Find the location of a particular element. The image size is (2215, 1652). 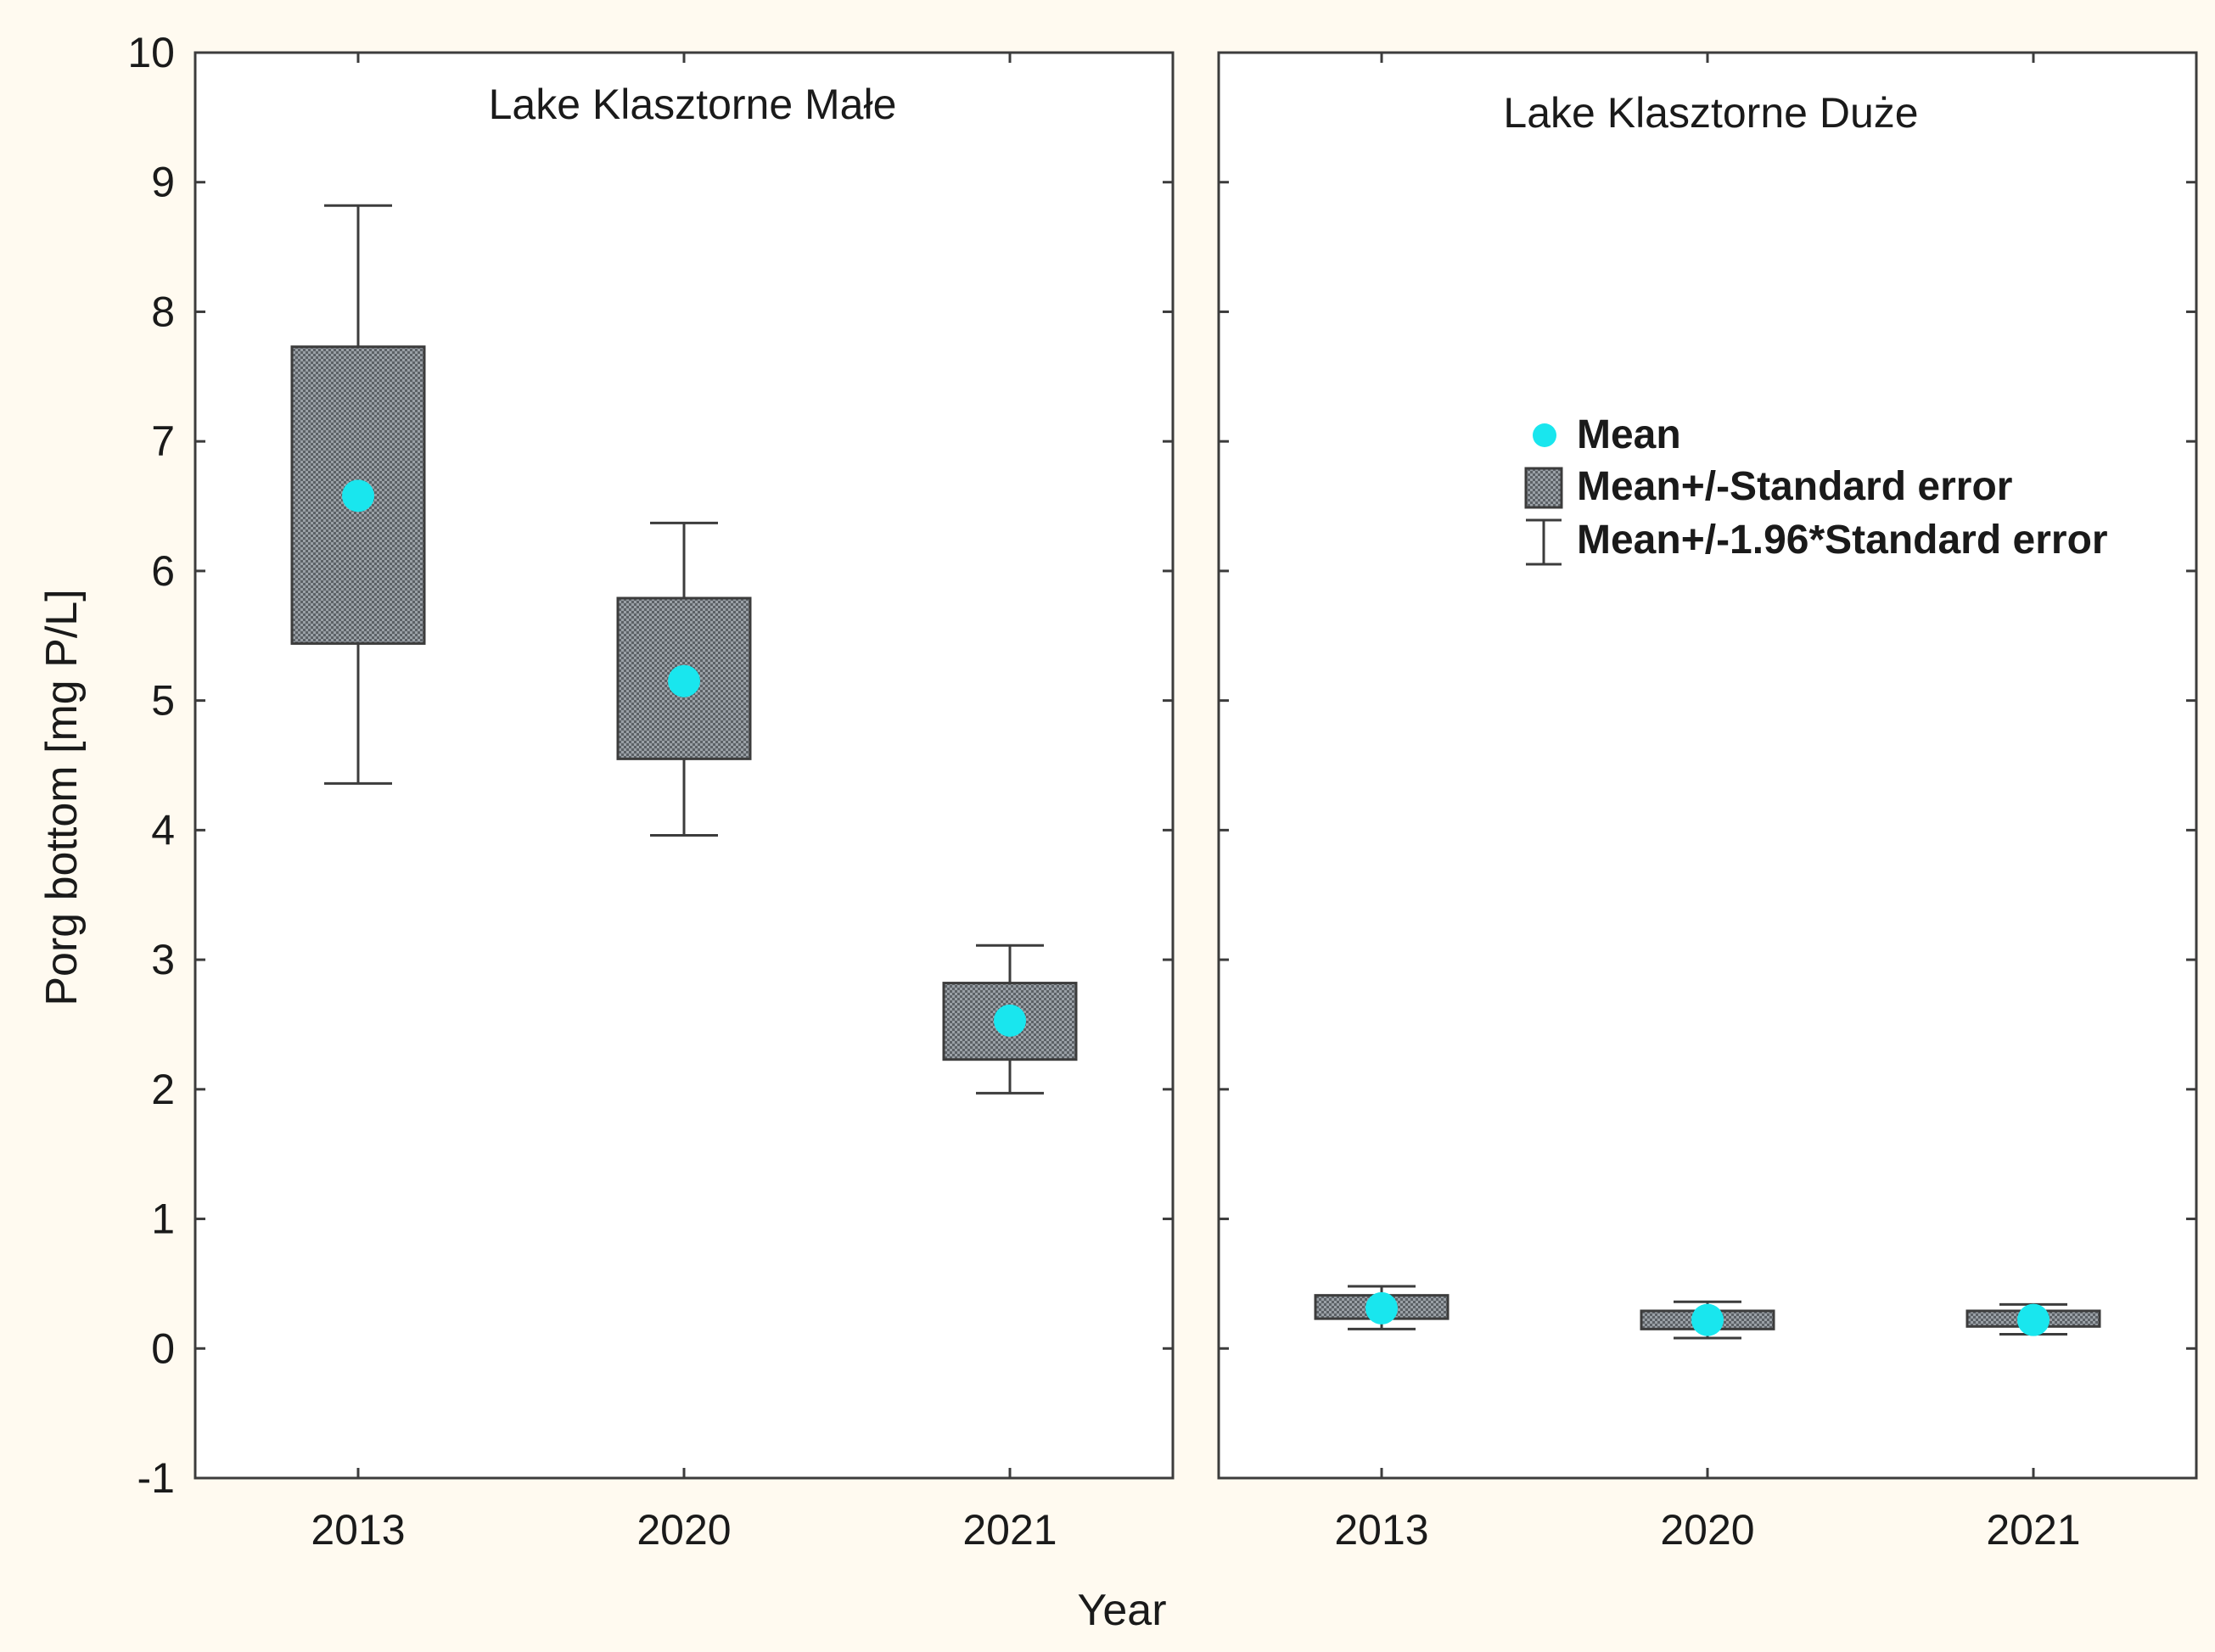

y-tick-label: 5 is located at coordinates (163, 701).